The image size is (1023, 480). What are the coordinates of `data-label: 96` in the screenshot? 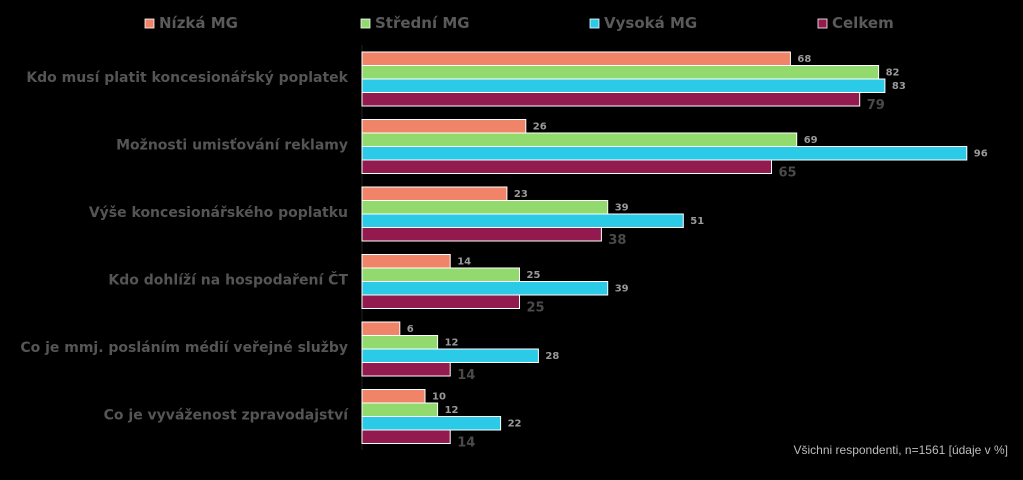 It's located at (981, 154).